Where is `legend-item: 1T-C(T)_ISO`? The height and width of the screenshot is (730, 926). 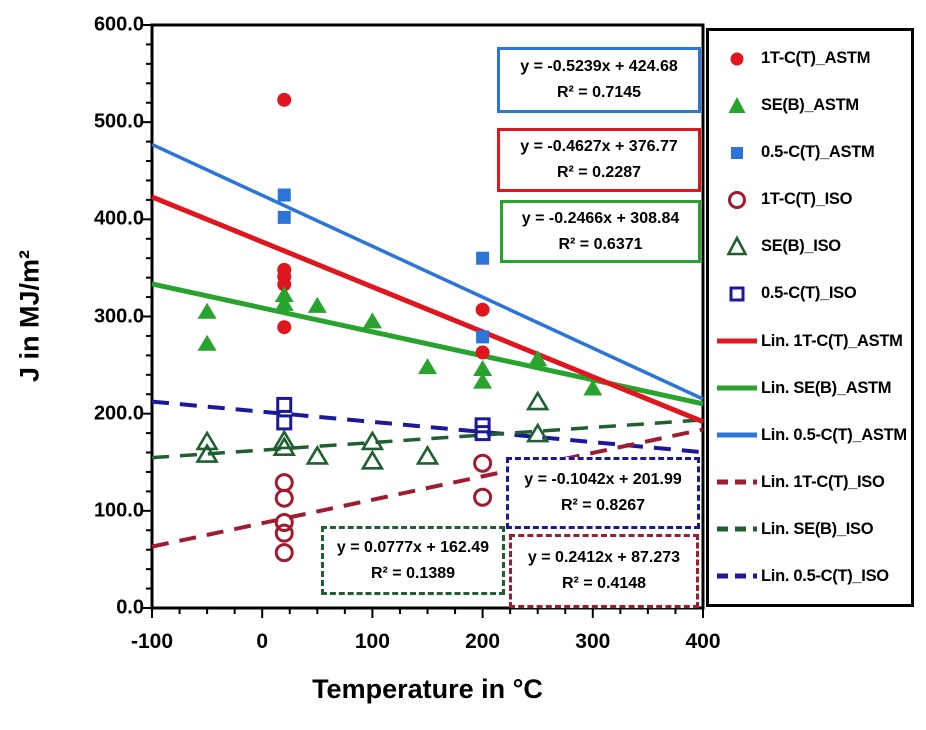
legend-item: 1T-C(T)_ISO is located at coordinates (813, 200).